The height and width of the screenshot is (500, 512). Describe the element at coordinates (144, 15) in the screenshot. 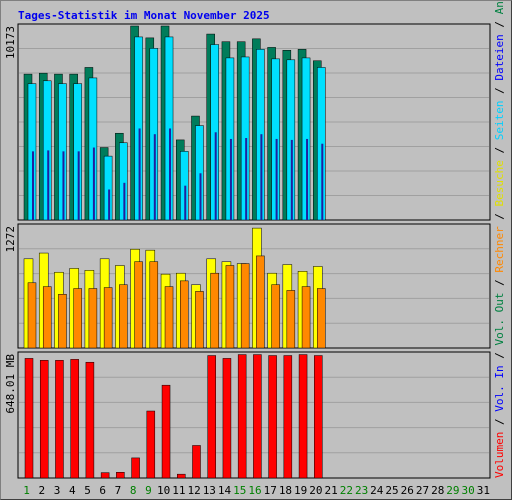

I see `chart-title: Tages-Statistik im Monat November 2025` at that location.